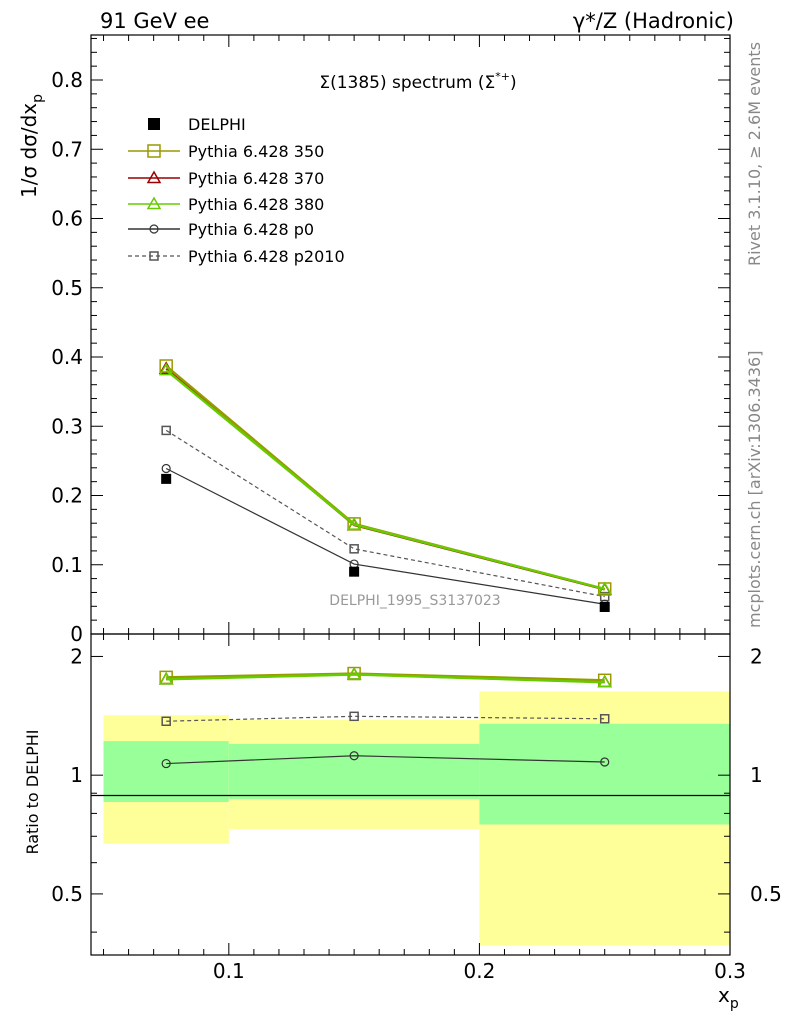 Image resolution: width=786 pixels, height=1024 pixels. I want to click on y-tick-label: 0.8, so click(67, 80).